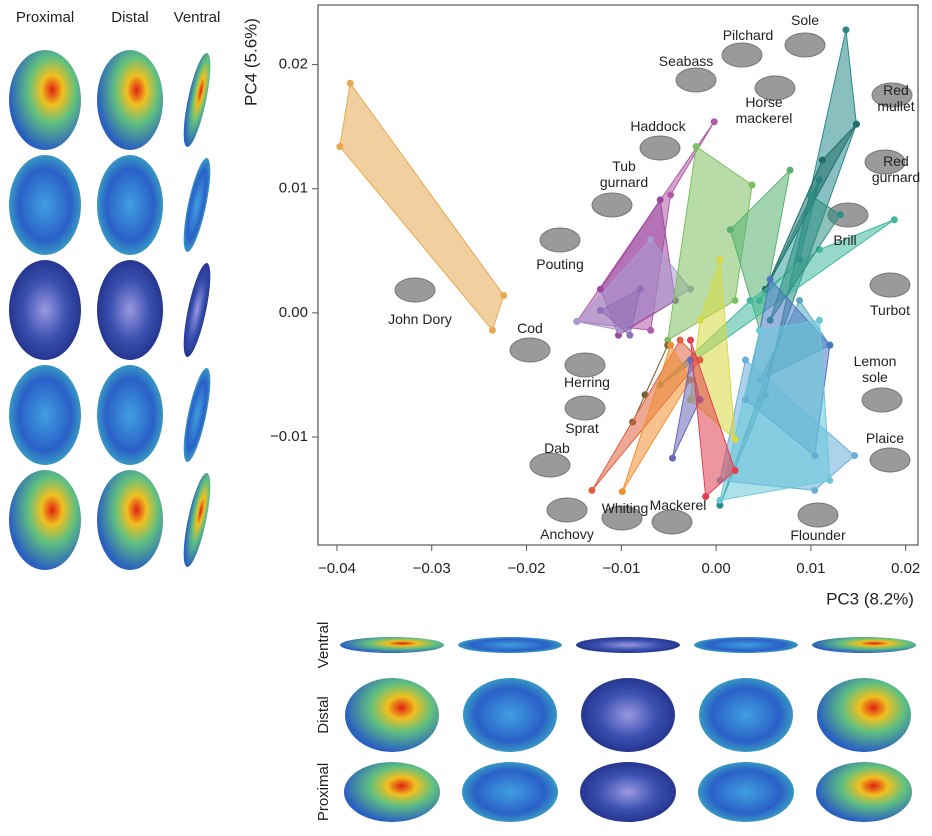 The height and width of the screenshot is (836, 932). What do you see at coordinates (45, 17) in the screenshot?
I see `column-header: Proximal` at bounding box center [45, 17].